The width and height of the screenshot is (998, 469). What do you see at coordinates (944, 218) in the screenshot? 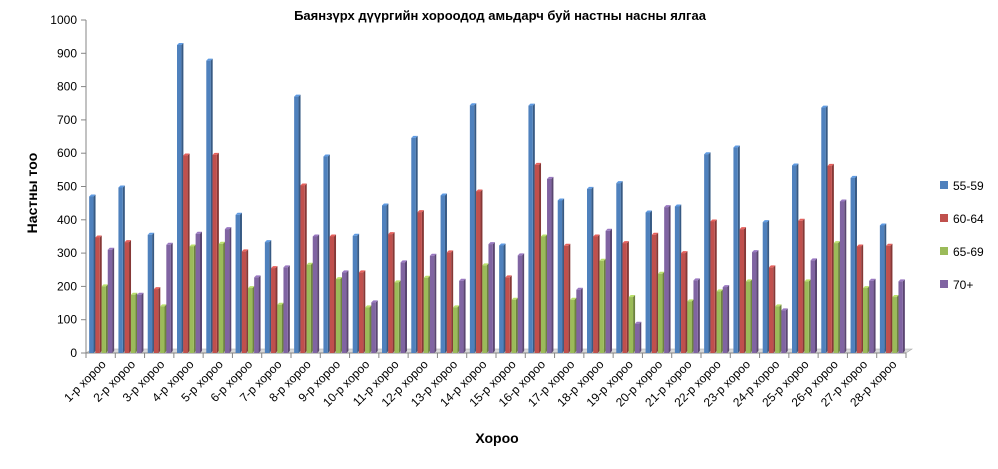
I see `legend-swatch` at bounding box center [944, 218].